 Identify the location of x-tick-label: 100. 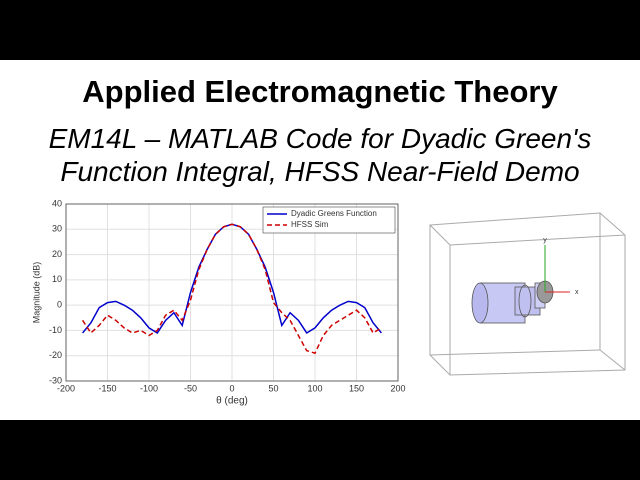
(314, 388).